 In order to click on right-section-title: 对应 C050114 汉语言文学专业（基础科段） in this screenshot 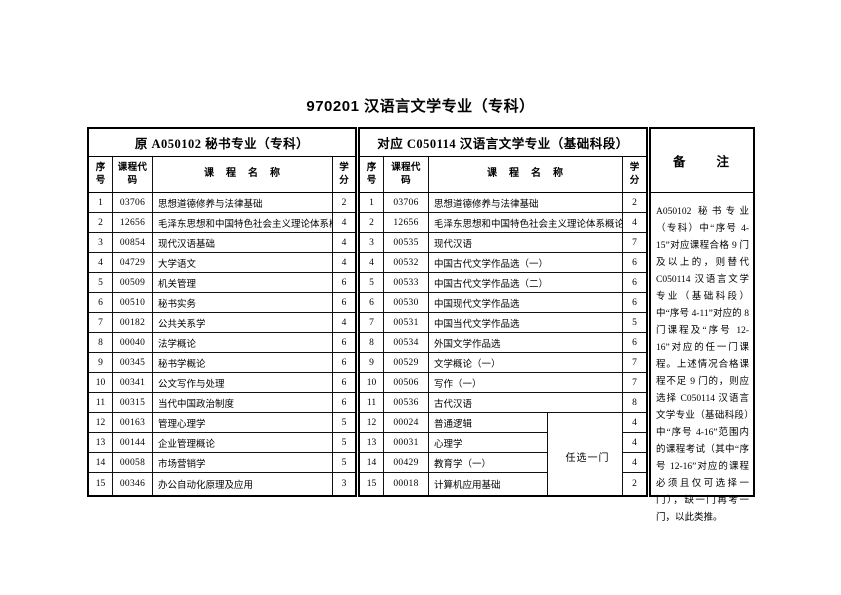, I will do `click(503, 143)`.